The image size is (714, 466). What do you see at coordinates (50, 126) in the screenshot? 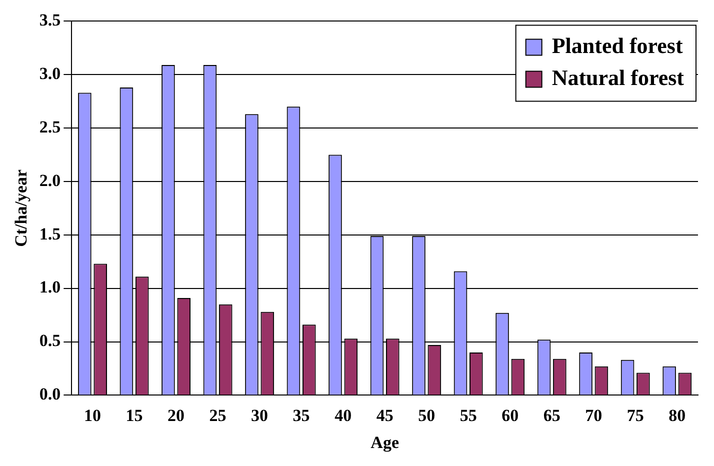
I see `y-tick-label: 2.5` at bounding box center [50, 126].